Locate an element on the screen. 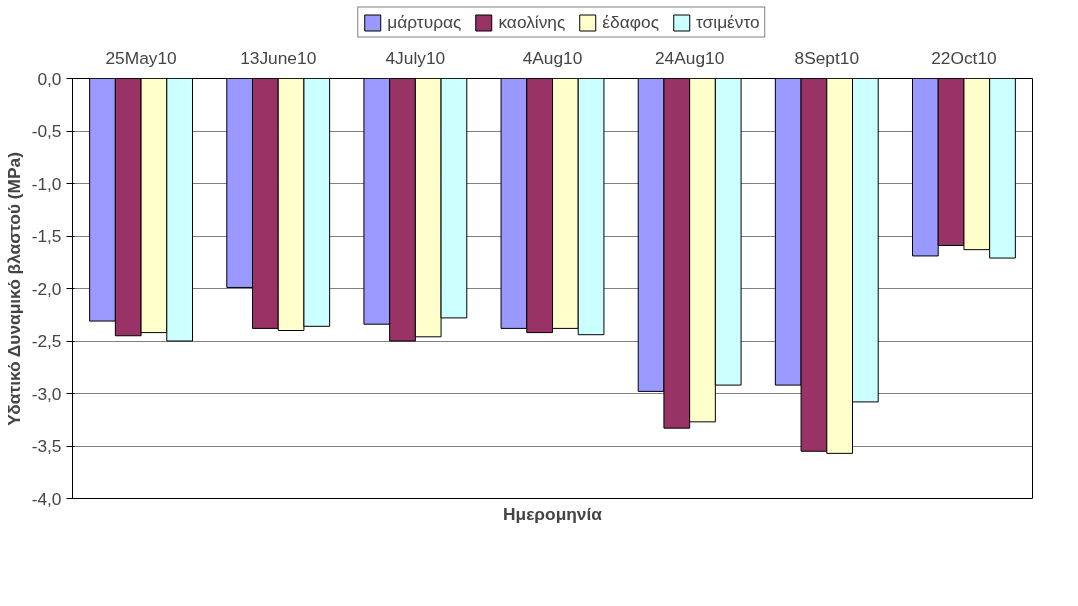 The width and height of the screenshot is (1078, 606). x-tick-label: 4Aug10 is located at coordinates (552, 57).